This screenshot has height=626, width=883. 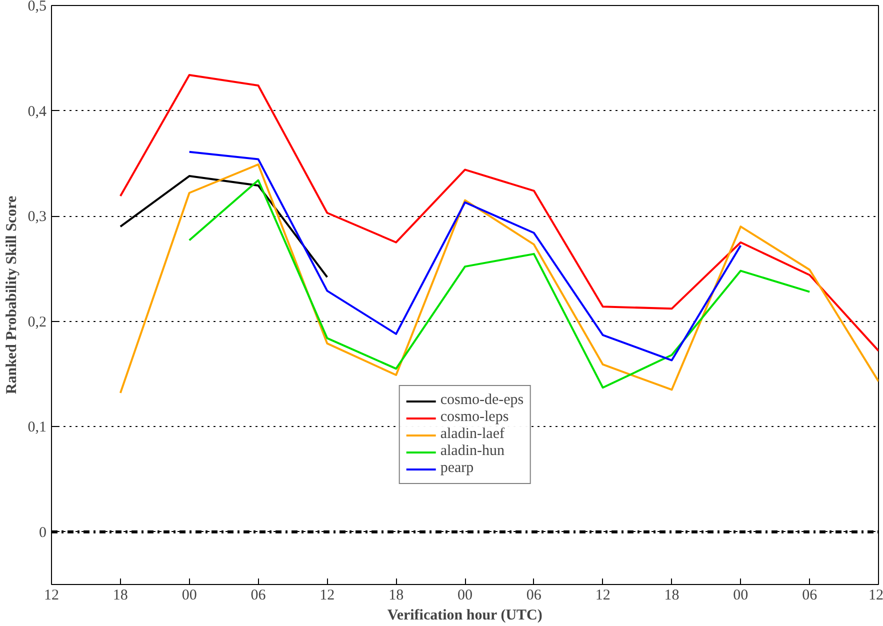 I want to click on x-axis-title: Verification hour (UTC), so click(x=464, y=616).